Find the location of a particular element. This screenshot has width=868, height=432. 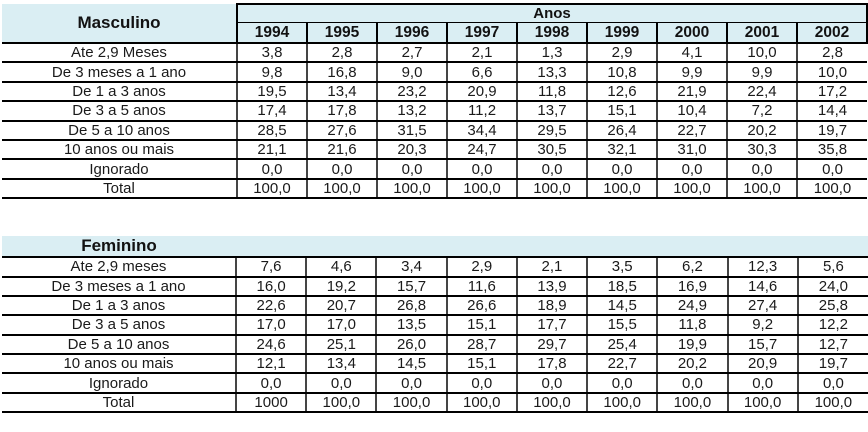

value-cell: 10,0 is located at coordinates (831, 72).